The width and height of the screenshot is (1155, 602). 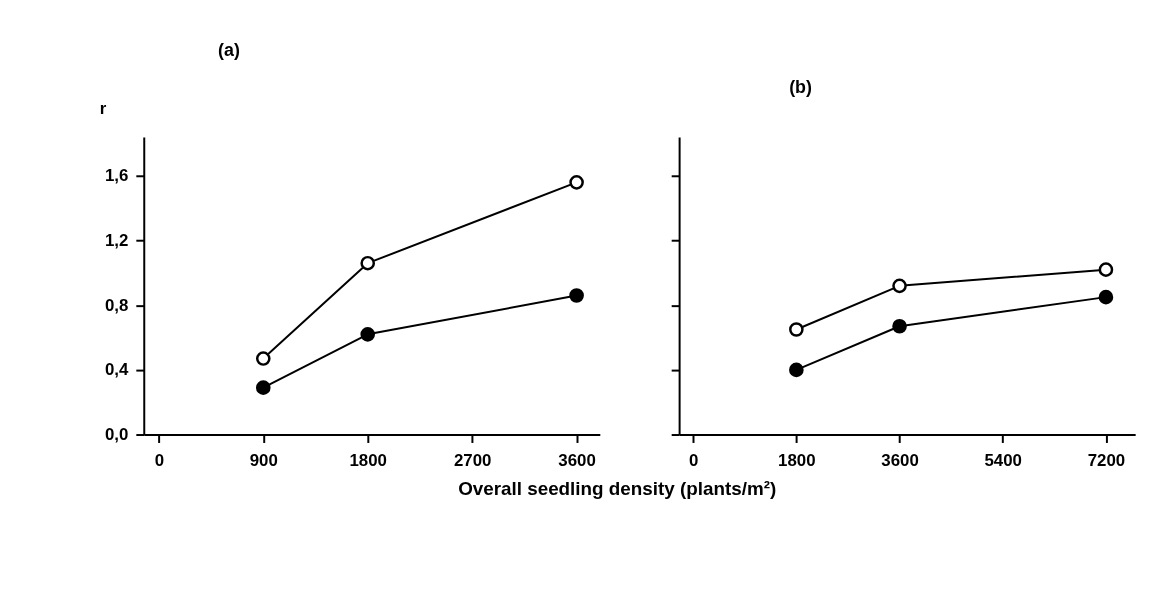 I want to click on y-tick-label: 1,6, so click(x=116, y=176).